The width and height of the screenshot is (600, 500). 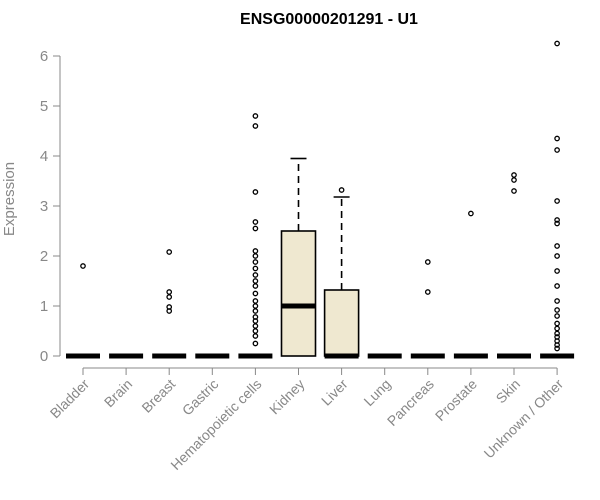 What do you see at coordinates (44, 206) in the screenshot?
I see `y-tick-label-3: 3` at bounding box center [44, 206].